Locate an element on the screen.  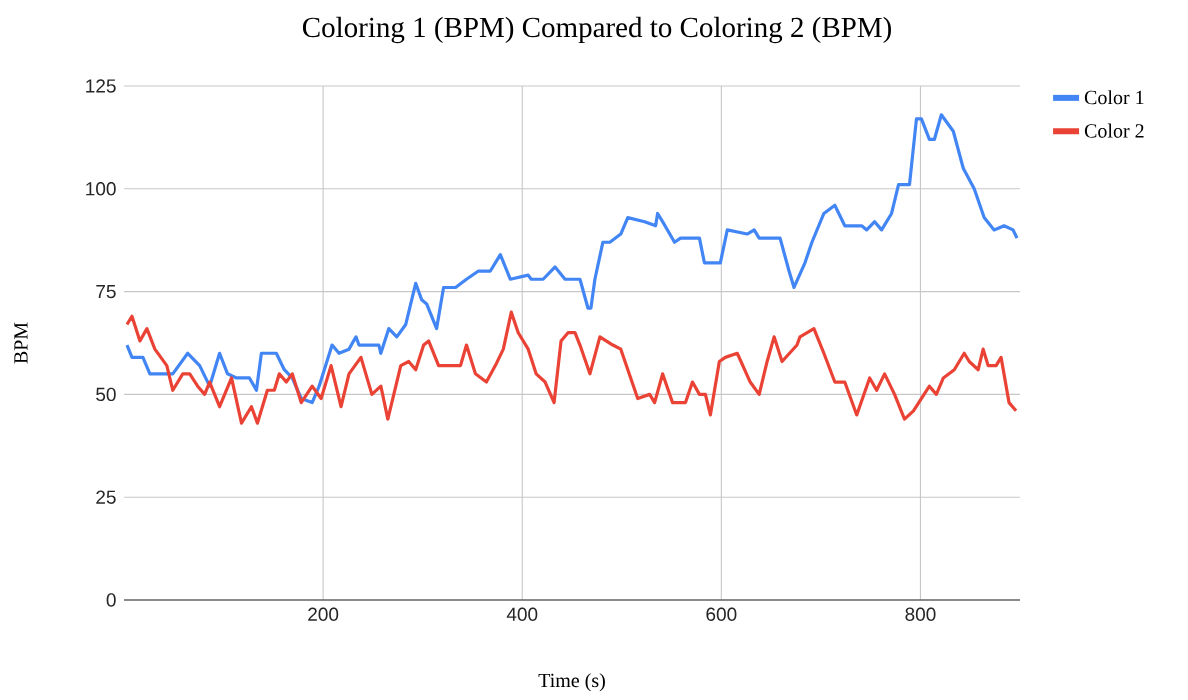
line-series is located at coordinates (571, 367).